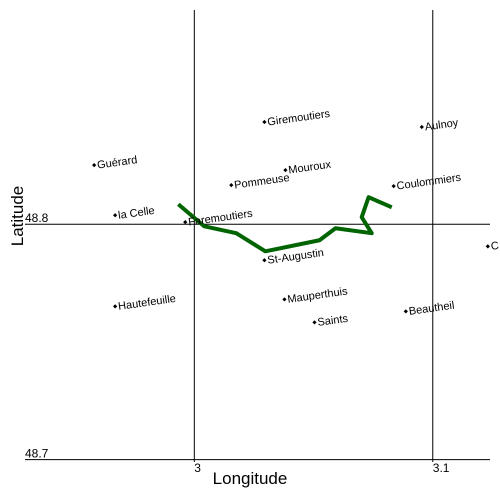 This screenshot has width=500, height=500. What do you see at coordinates (146, 303) in the screenshot?
I see `town-label: Hautefeuille` at bounding box center [146, 303].